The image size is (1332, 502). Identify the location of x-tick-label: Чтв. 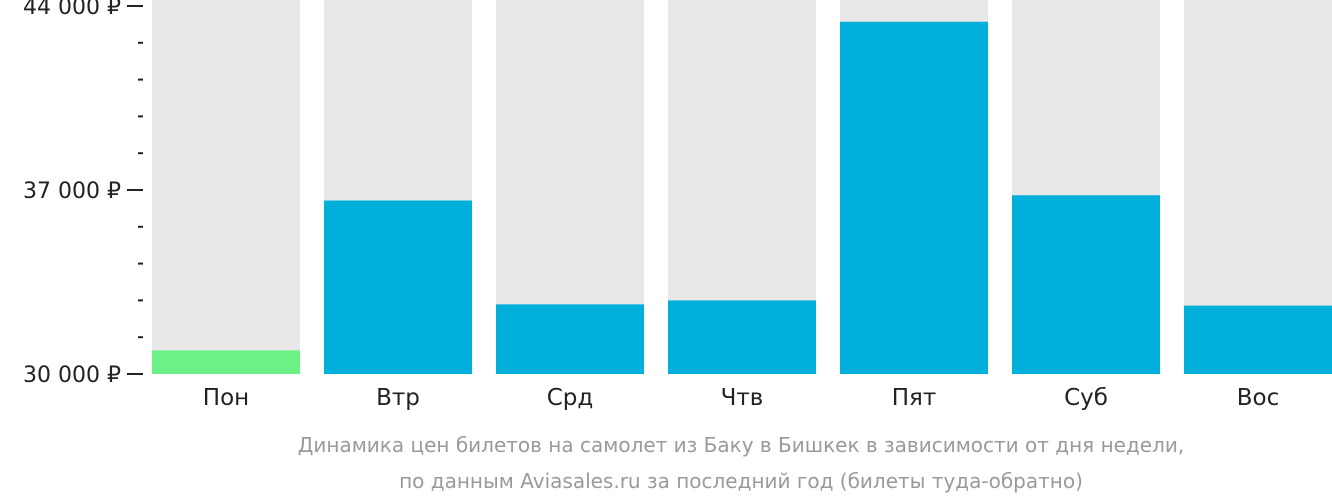
(742, 398).